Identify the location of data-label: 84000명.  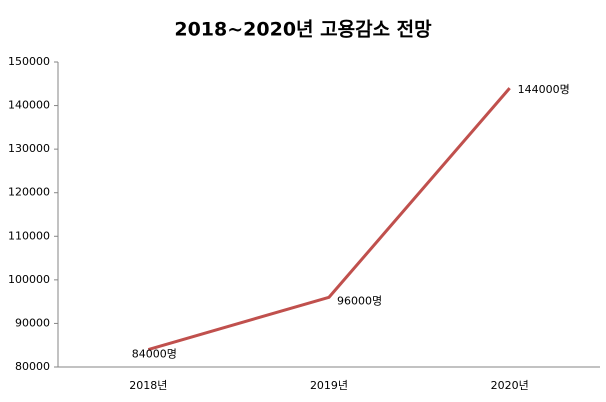
(154, 354).